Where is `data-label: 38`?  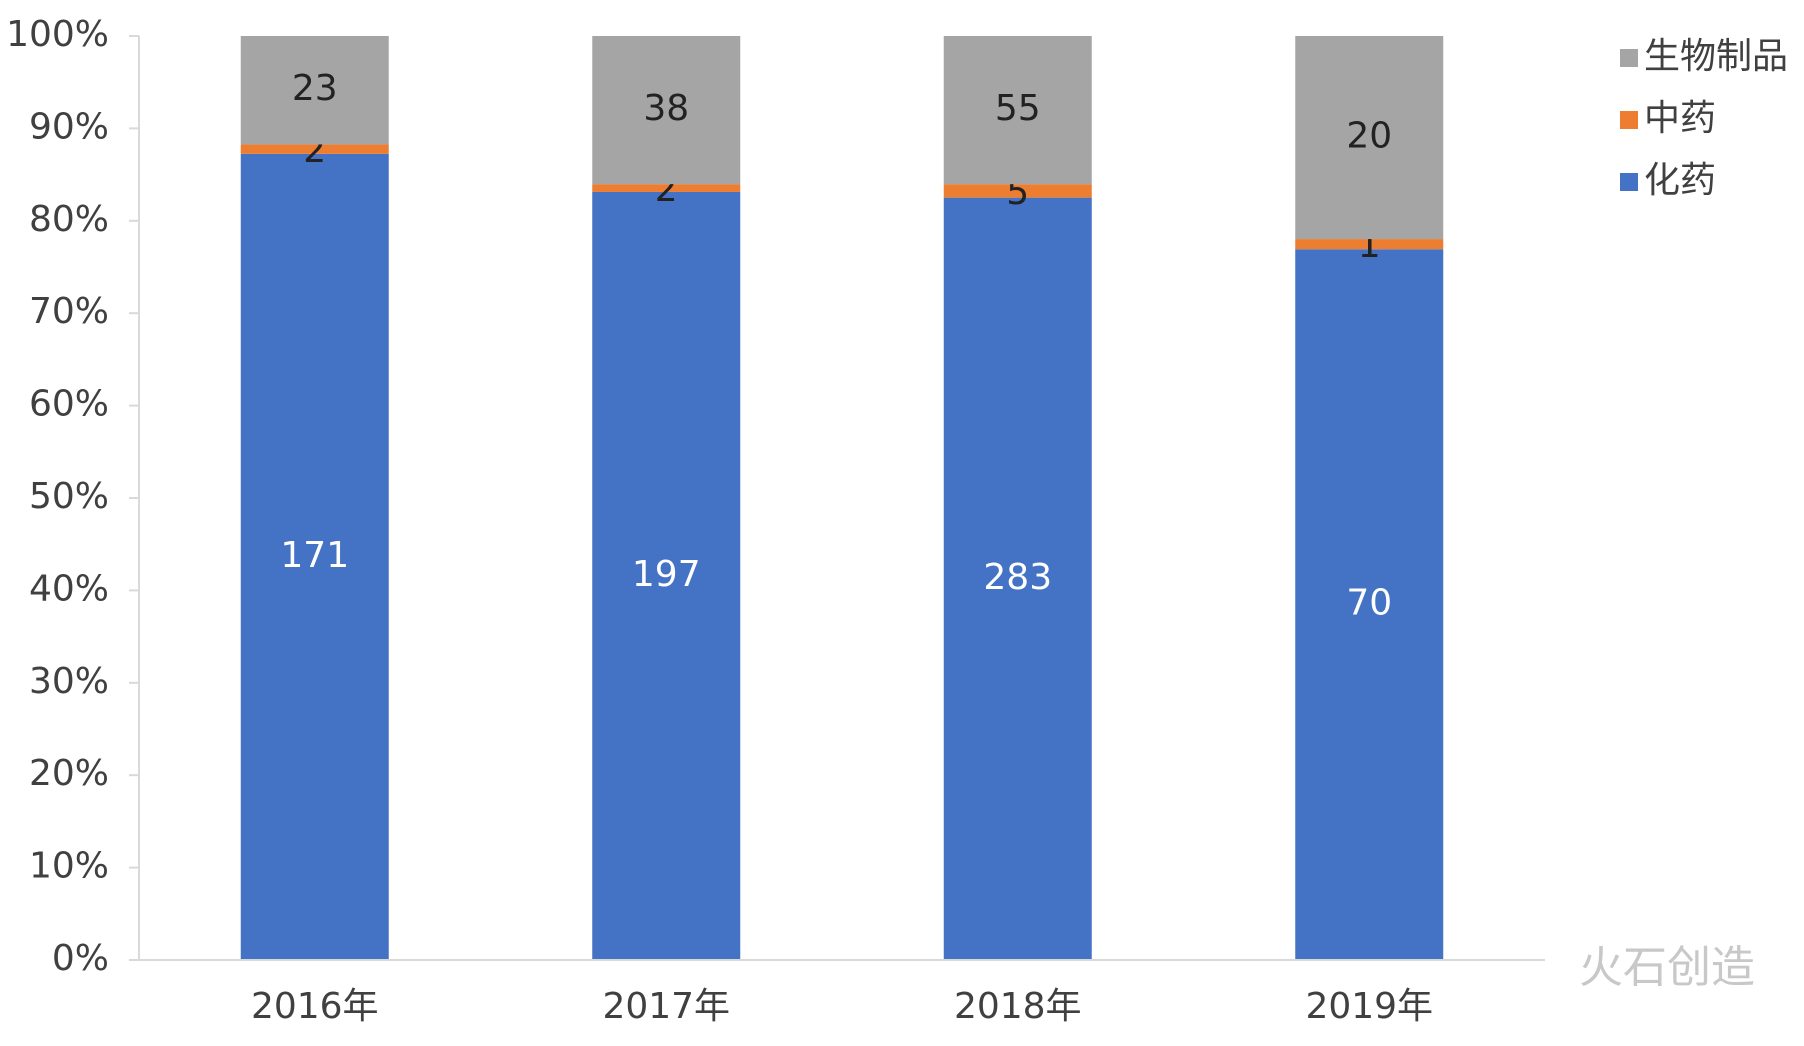
data-label: 38 is located at coordinates (666, 108).